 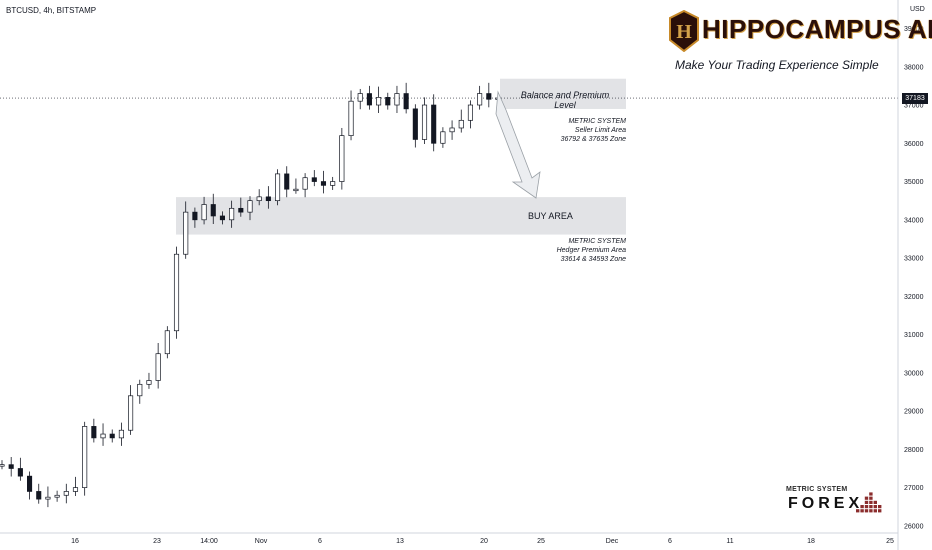 What do you see at coordinates (597, 121) in the screenshot?
I see `premium-zone-note-line1: METRIC SYSTEM` at bounding box center [597, 121].